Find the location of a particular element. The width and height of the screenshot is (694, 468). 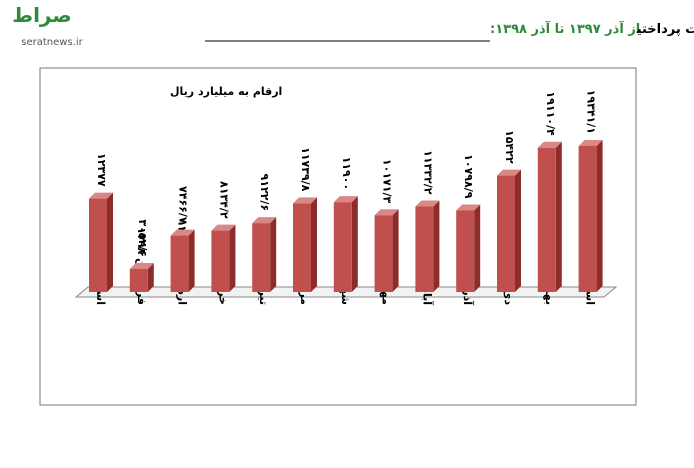

title-range: از آذر ۱۳۹۷ تا آذر ۱۳۹۸: is located at coordinates (566, 28).